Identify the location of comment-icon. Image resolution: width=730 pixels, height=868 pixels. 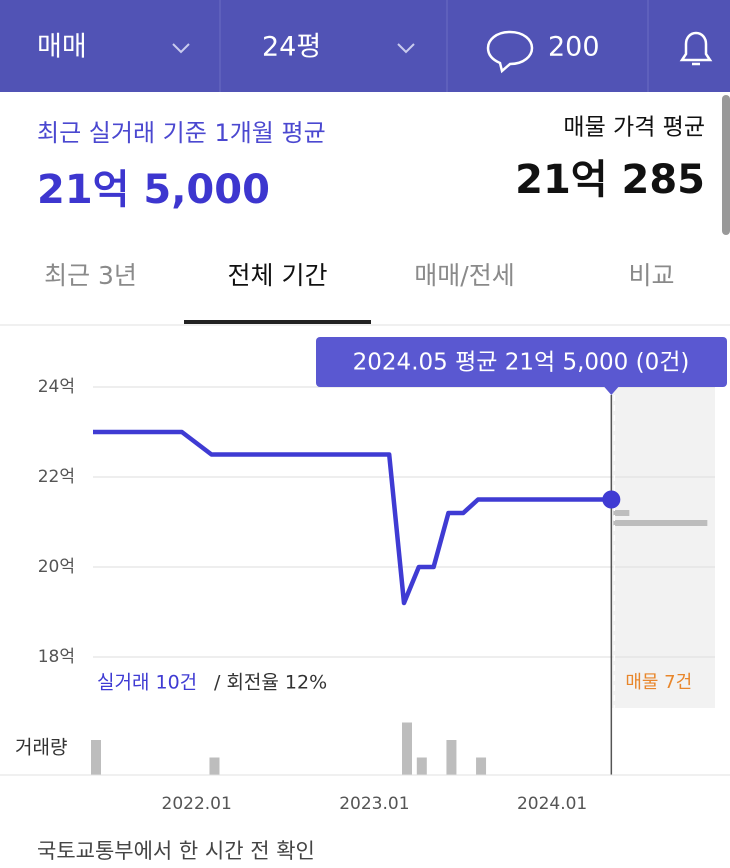
(510, 52).